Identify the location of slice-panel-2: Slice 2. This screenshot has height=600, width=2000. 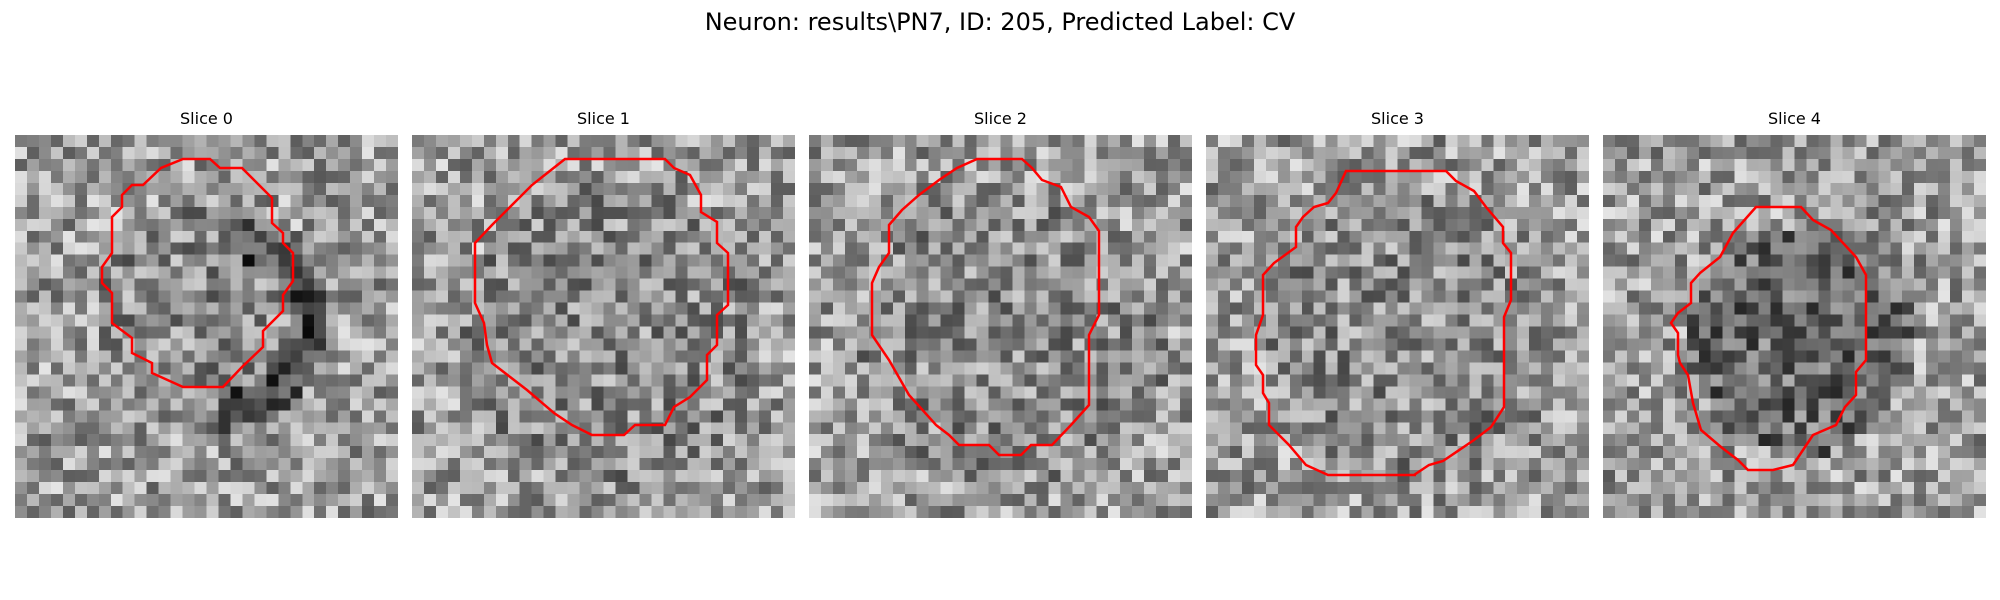
(1000, 317).